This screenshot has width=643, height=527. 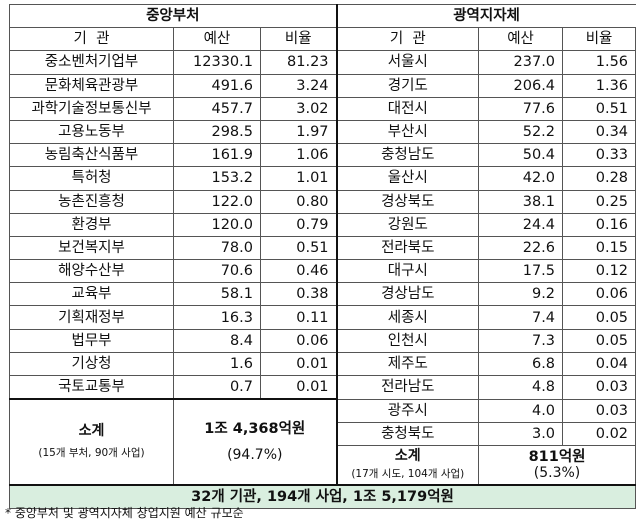 I want to click on central-agency: 고용노동부, so click(x=91, y=132).